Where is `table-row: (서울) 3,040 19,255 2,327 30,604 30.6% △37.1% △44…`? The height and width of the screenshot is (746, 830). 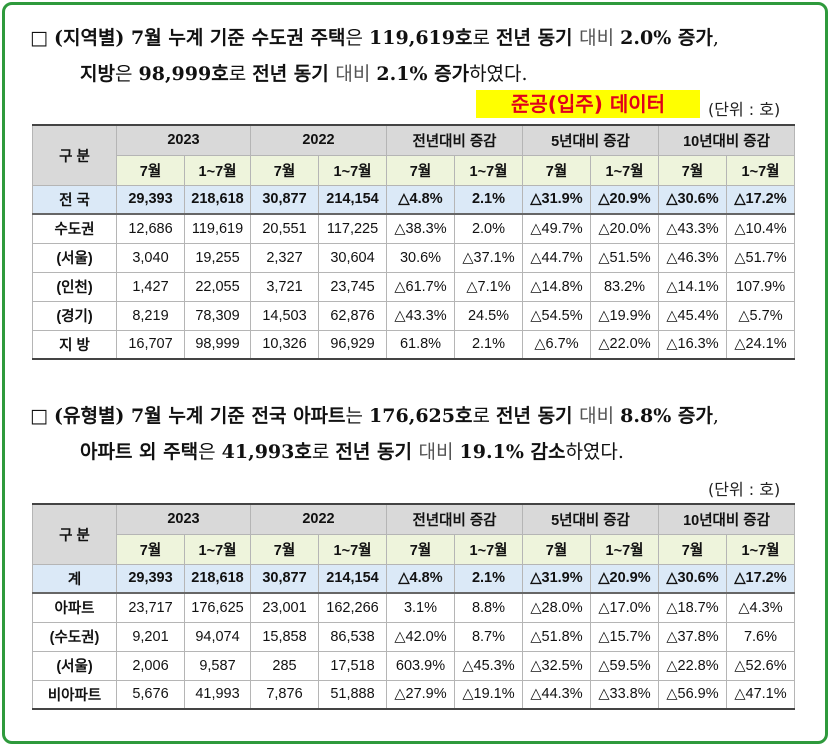 table-row: (서울) 3,040 19,255 2,327 30,604 30.6% △37.1% △44… is located at coordinates (413, 257).